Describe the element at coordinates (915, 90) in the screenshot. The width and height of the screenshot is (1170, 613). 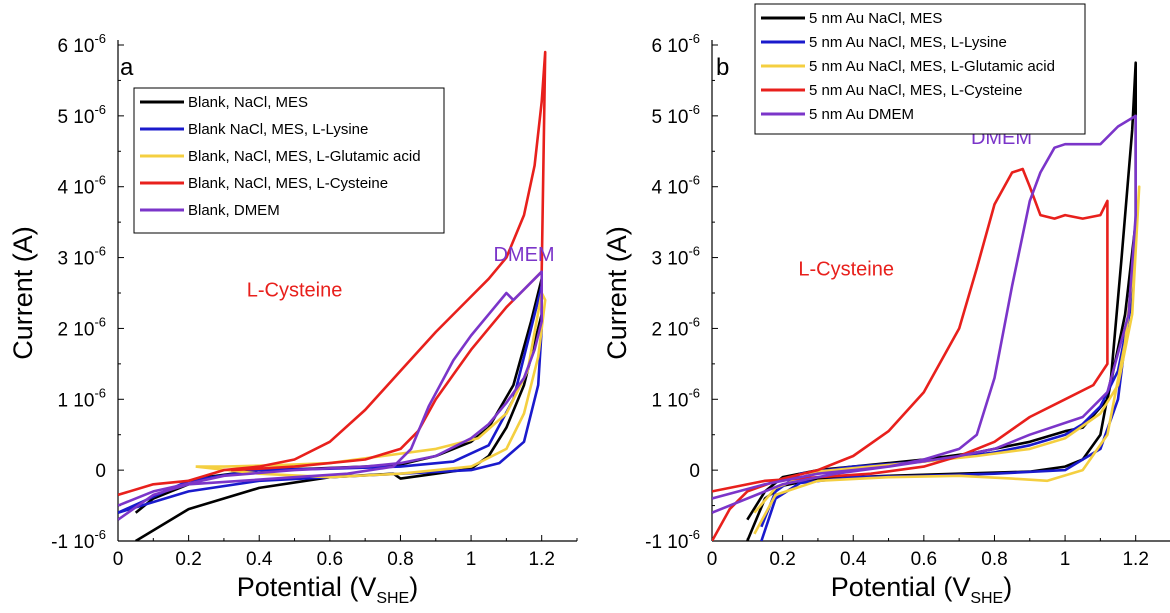
I see `legend-entry: 5 nm Au NaCl, MES, L-Cysteine` at that location.